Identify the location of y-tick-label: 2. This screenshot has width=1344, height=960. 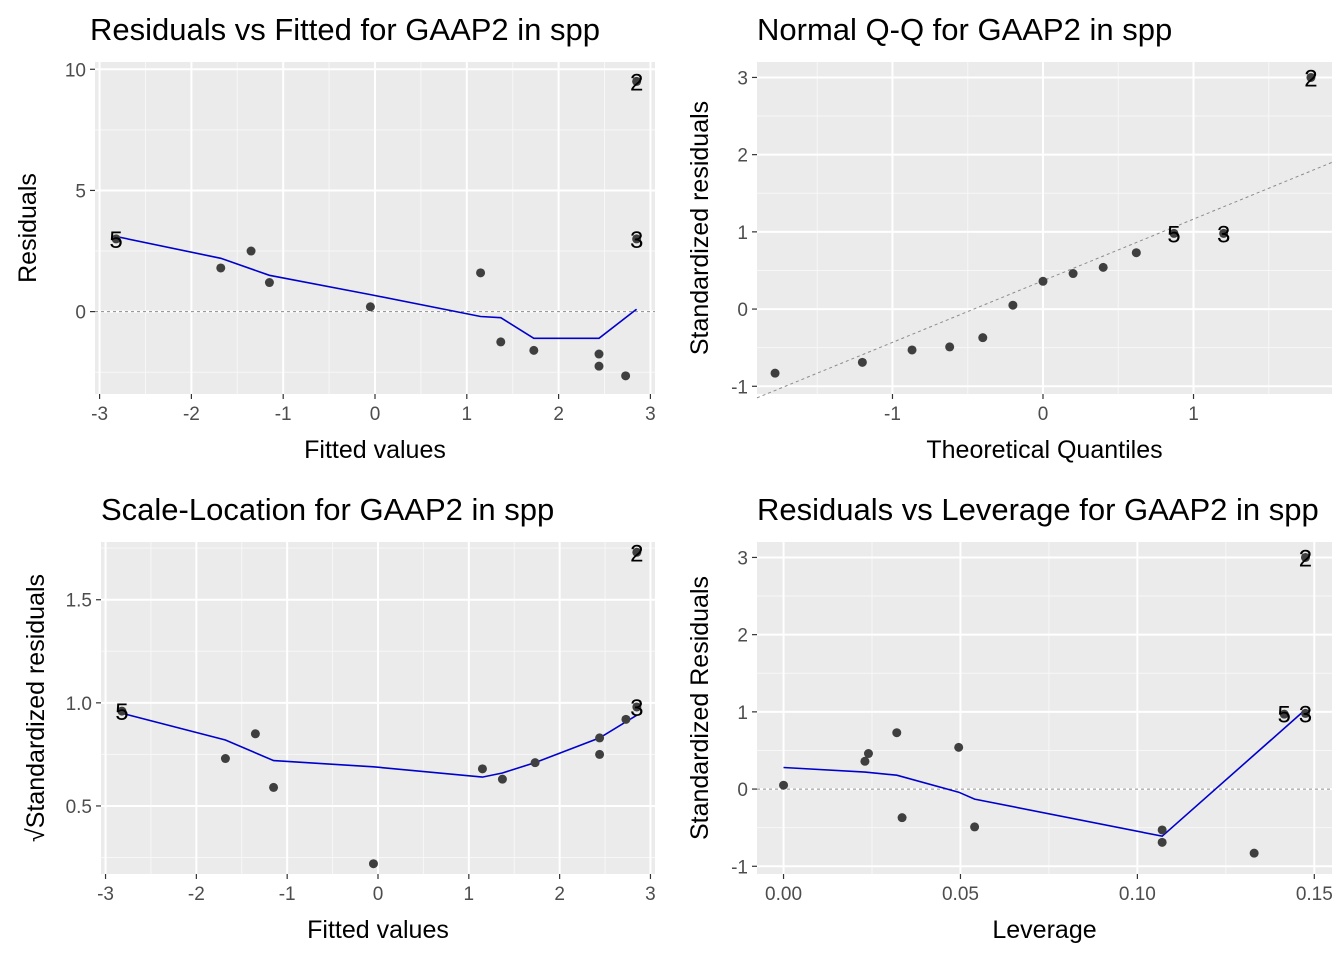
(742, 156).